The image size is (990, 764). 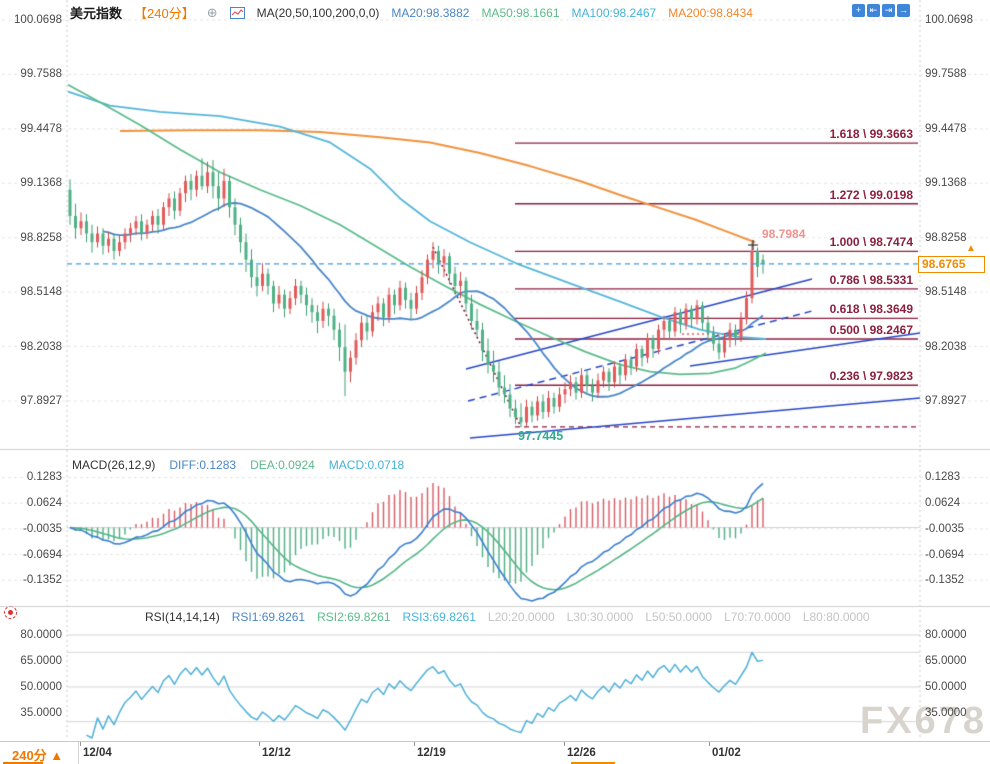 What do you see at coordinates (41, 712) in the screenshot?
I see `rsi-axis-label-left: 35.0000` at bounding box center [41, 712].